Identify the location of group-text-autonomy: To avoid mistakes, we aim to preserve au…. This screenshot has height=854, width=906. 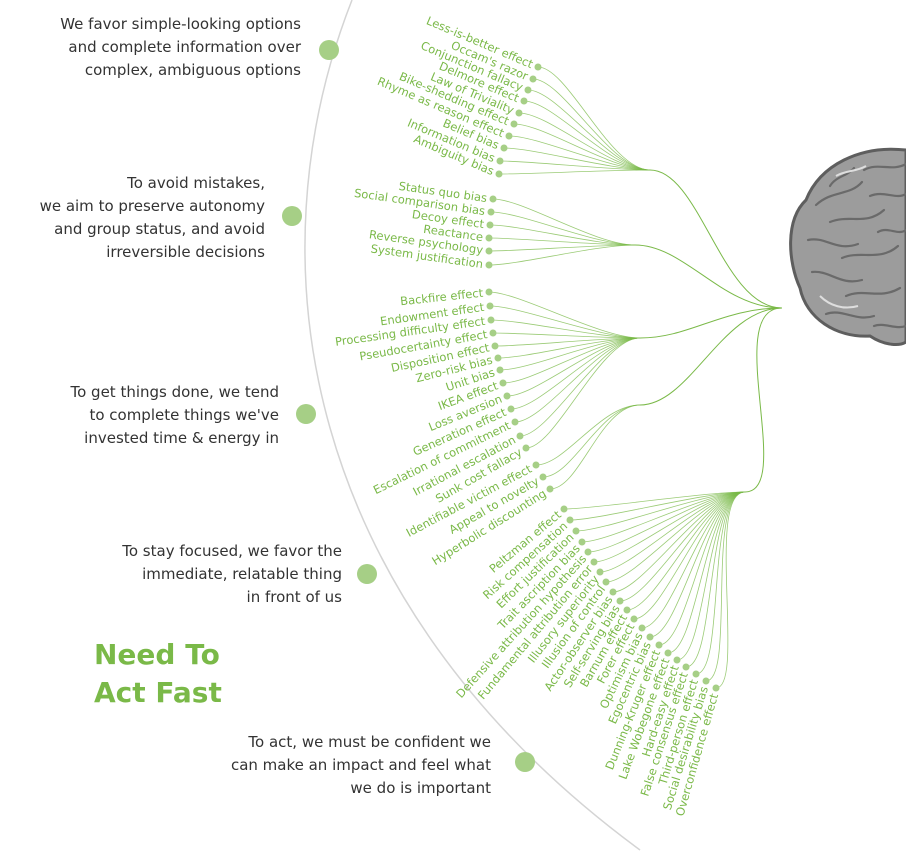
(152, 218).